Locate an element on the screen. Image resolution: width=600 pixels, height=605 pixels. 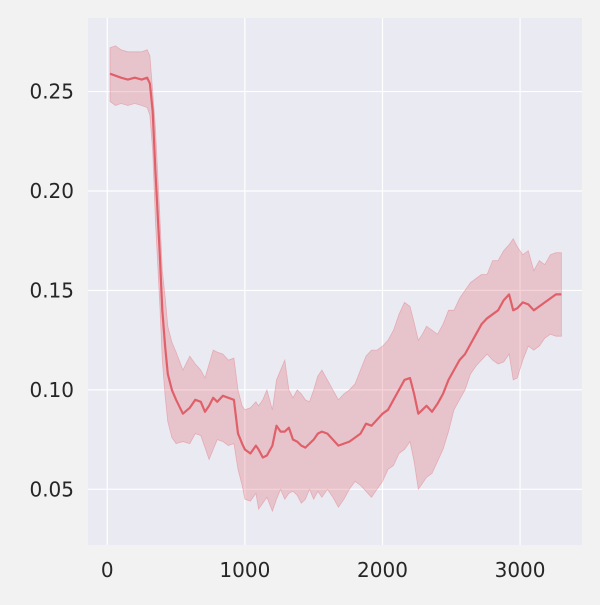
y-tick-label: 0.15 is located at coordinates (51, 290).